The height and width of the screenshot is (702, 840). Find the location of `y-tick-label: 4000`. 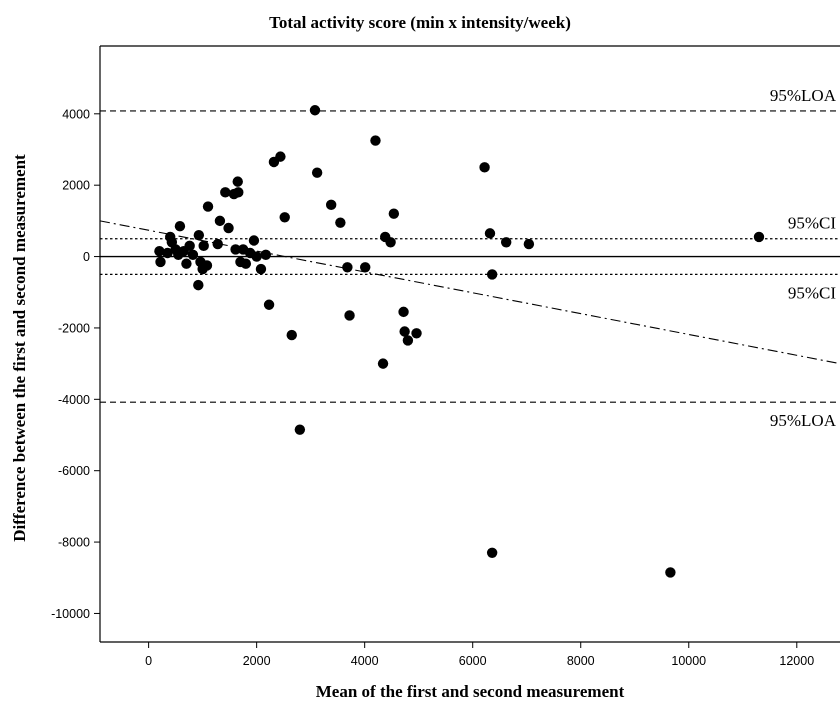

y-tick-label: 4000 is located at coordinates (76, 114).